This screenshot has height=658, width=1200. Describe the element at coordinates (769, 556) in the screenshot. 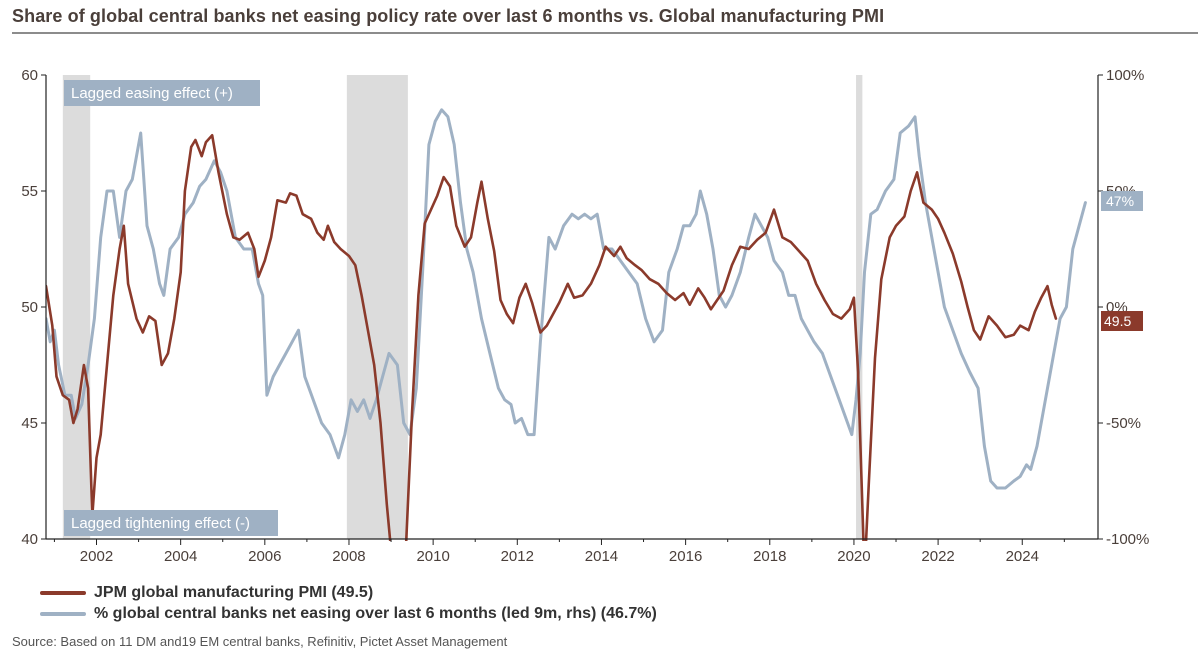

I see `x-tick-label: 2018` at that location.